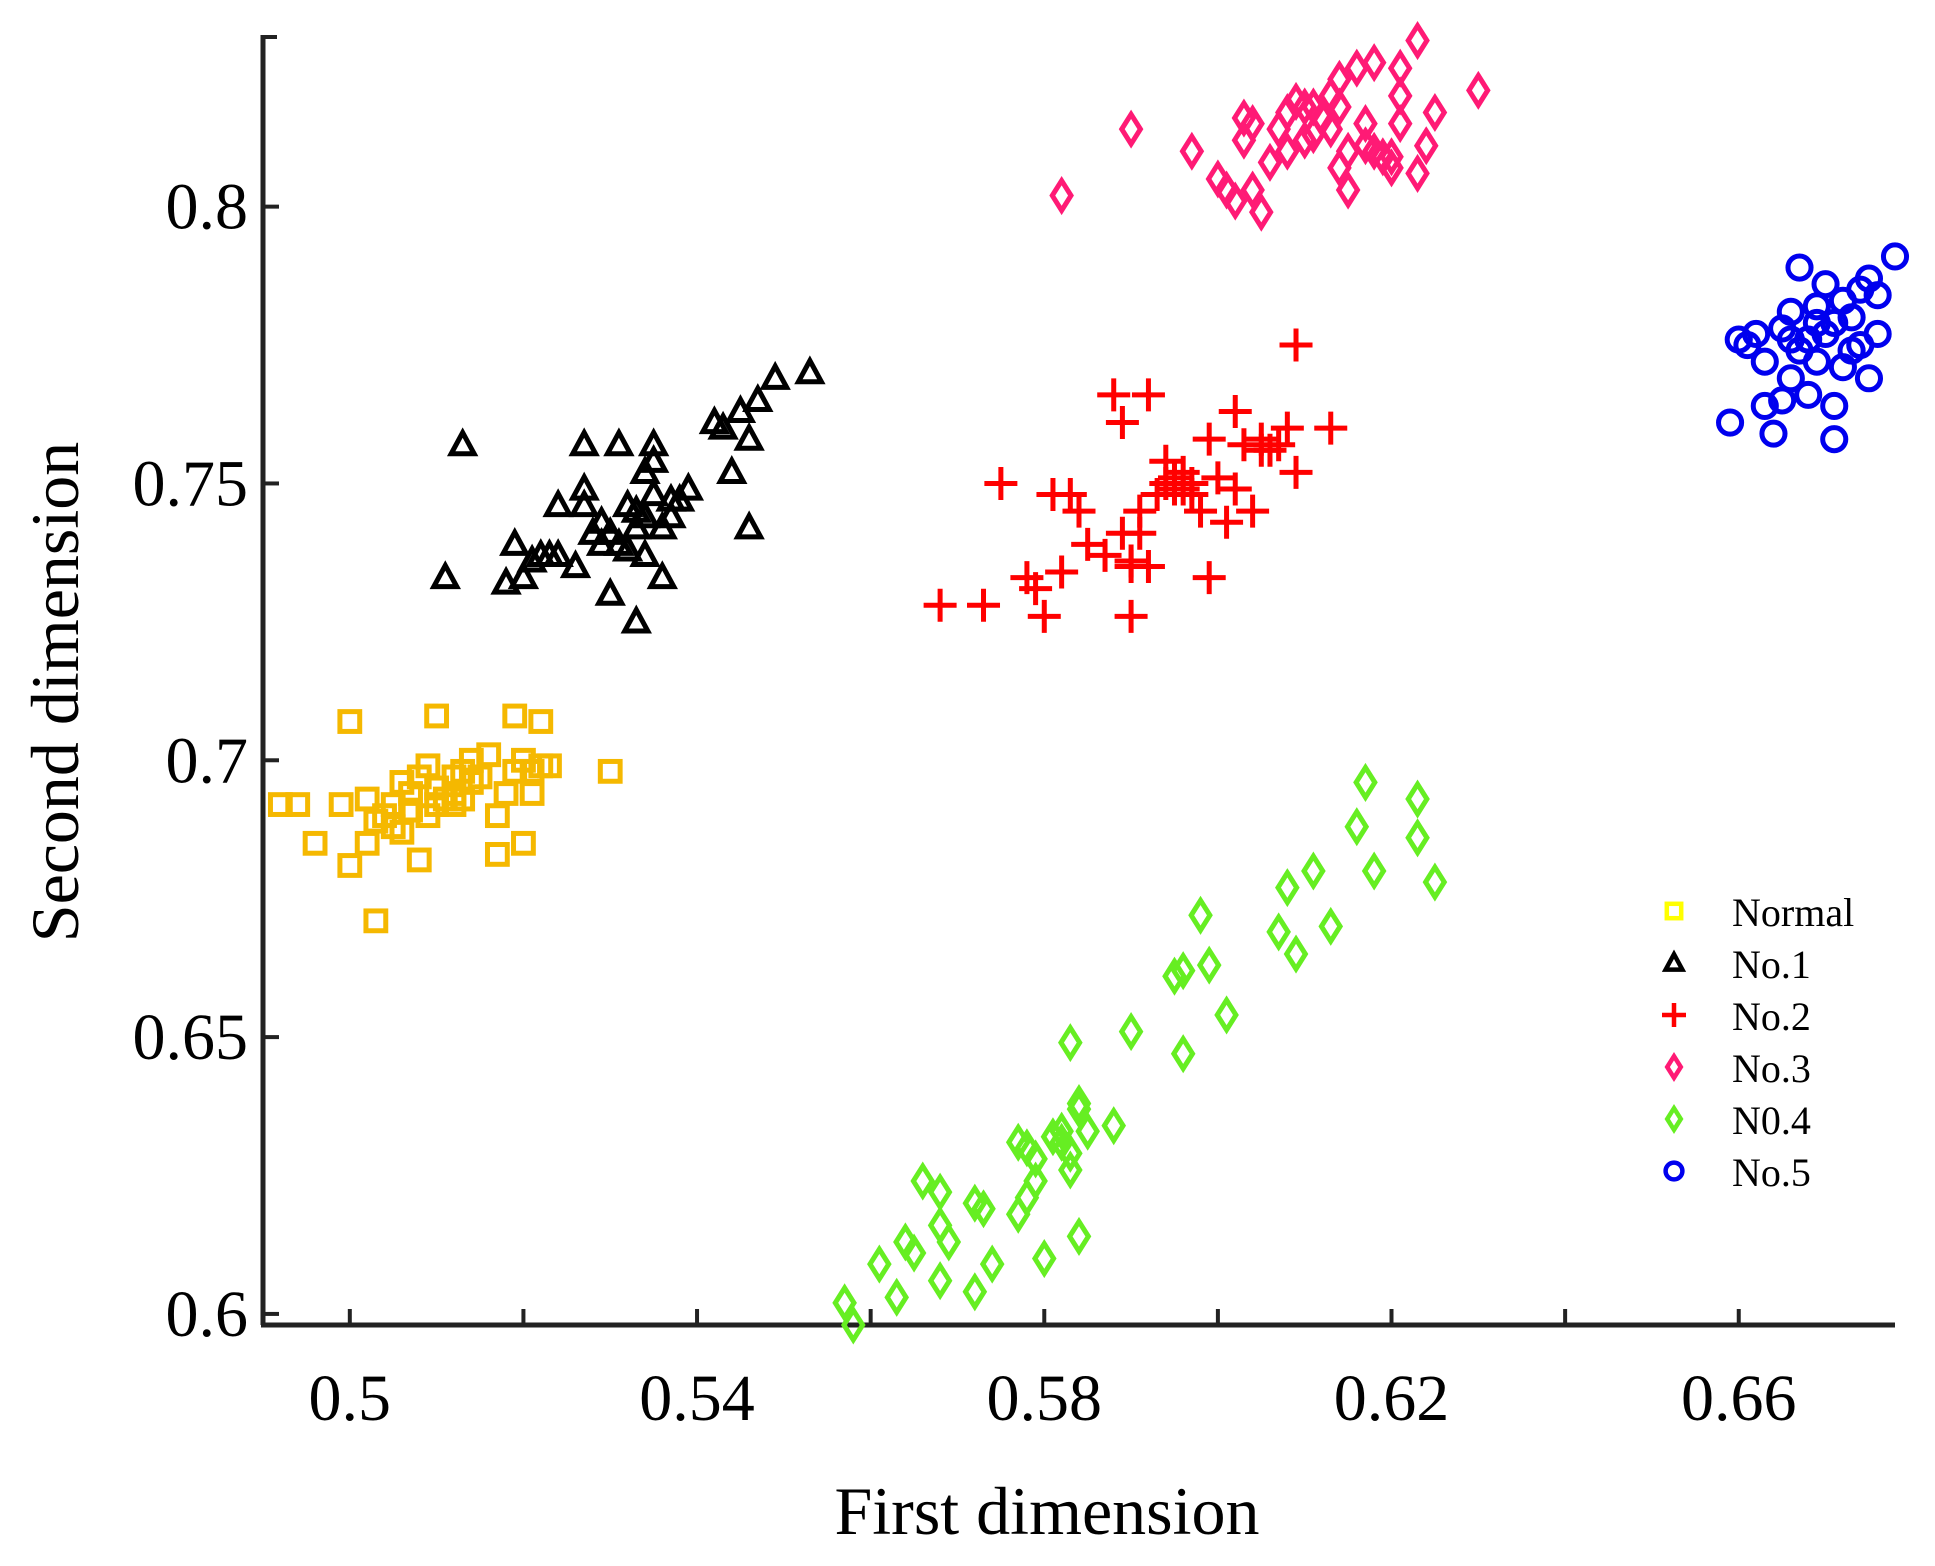  Describe the element at coordinates (1045, 1398) in the screenshot. I see `x-tick-label: 0.58` at that location.